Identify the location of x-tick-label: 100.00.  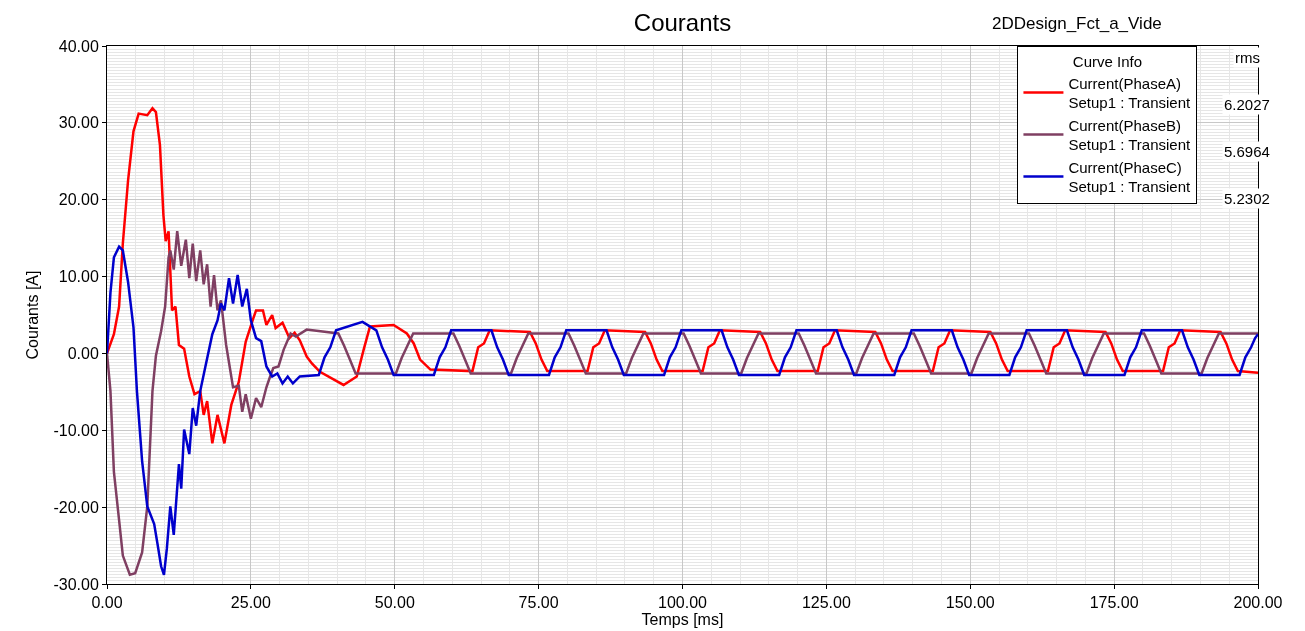
(683, 603).